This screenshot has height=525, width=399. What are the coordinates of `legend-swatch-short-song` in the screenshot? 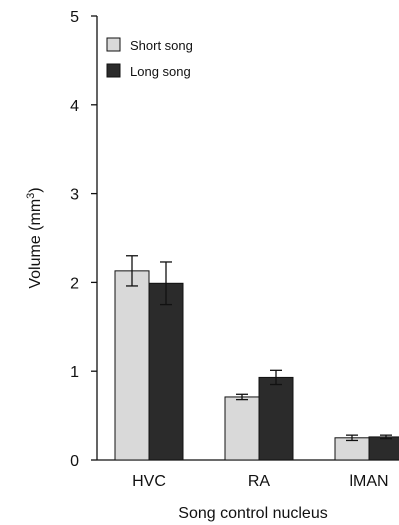 It's located at (113, 44).